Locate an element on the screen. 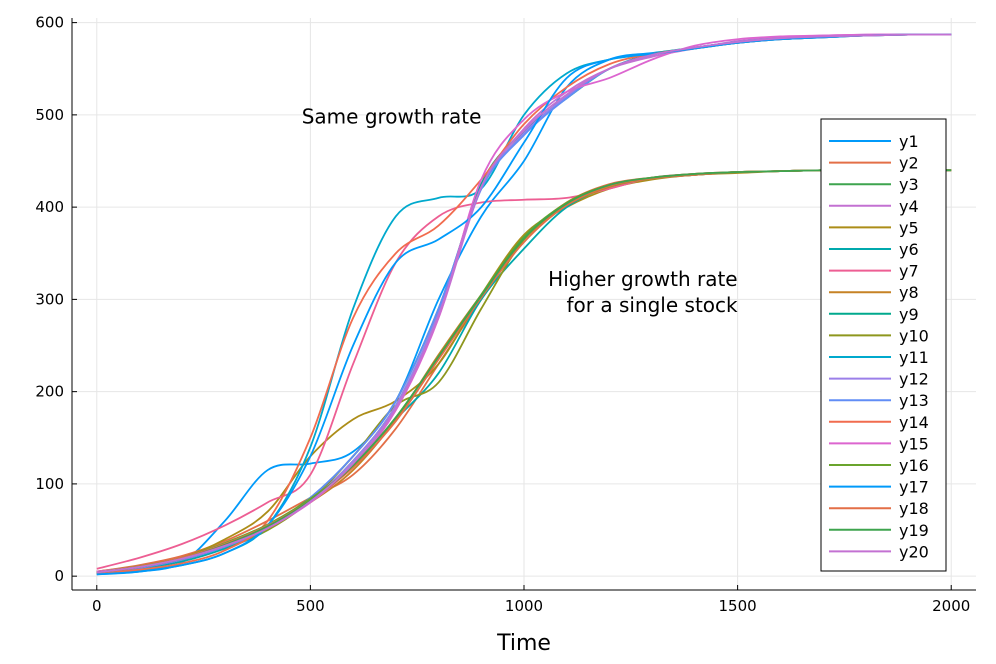 The width and height of the screenshot is (996, 664). y-tick-label: 0 is located at coordinates (59, 576).